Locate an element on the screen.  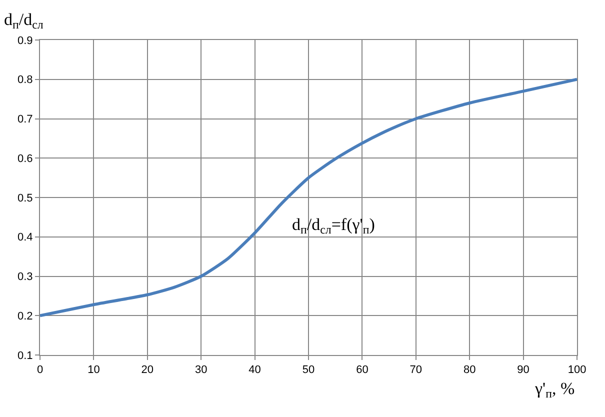
y-tick-label: 0.4 is located at coordinates (25, 238).